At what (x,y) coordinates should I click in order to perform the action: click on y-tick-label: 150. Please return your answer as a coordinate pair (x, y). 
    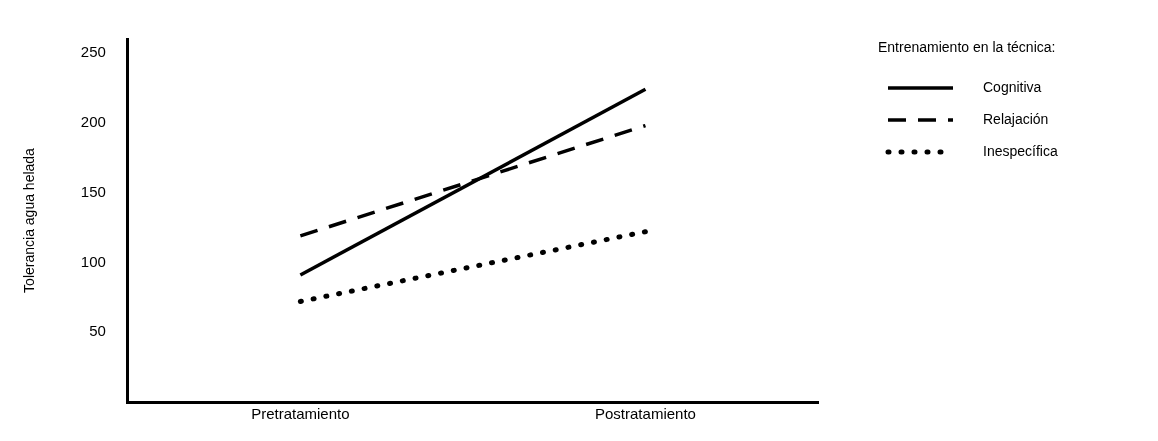
    Looking at the image, I should click on (93, 191).